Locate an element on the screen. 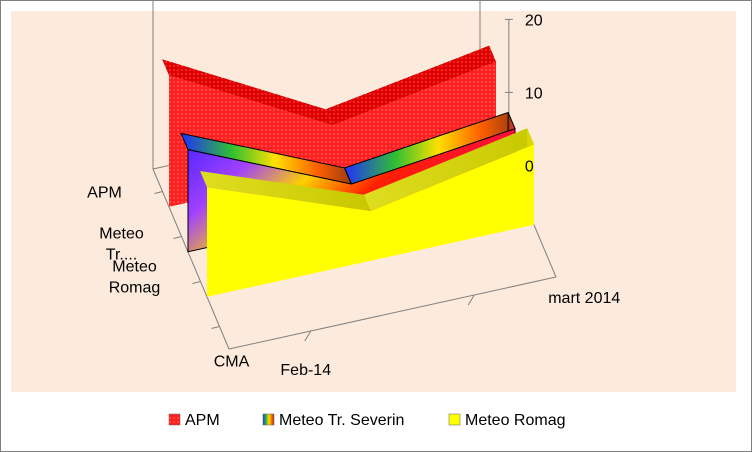 The image size is (752, 452). legend-label: APM is located at coordinates (202, 420).